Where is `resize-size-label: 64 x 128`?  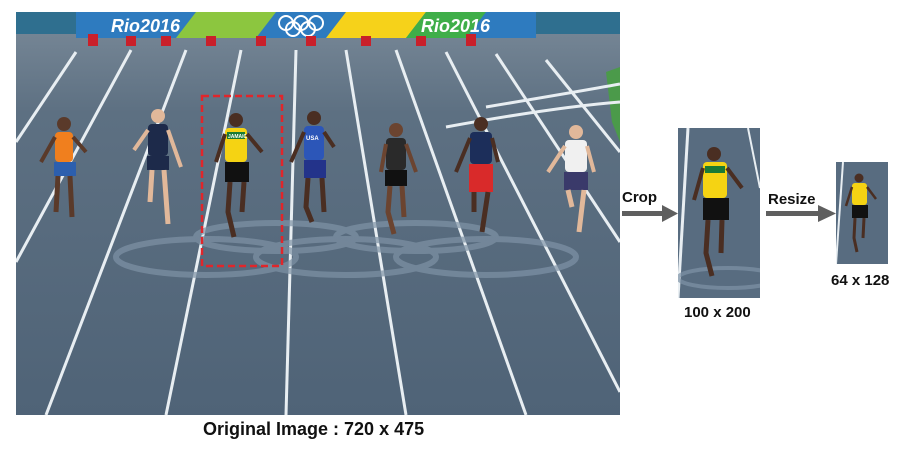
resize-size-label: 64 x 128 is located at coordinates (860, 280).